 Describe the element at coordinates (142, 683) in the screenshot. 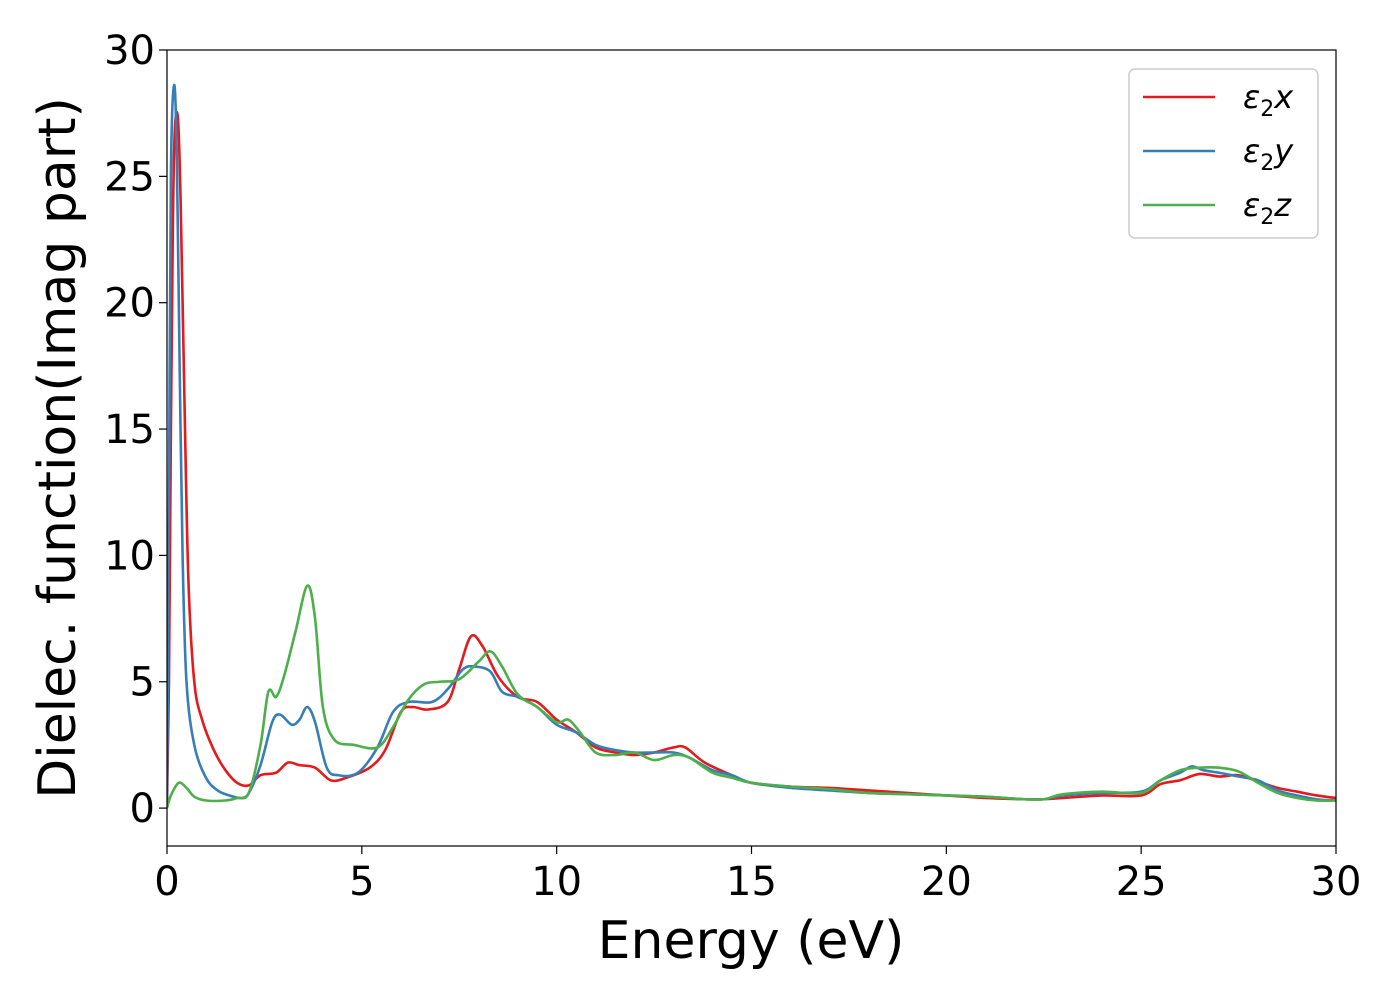

I see `y-tick-label: 5` at that location.